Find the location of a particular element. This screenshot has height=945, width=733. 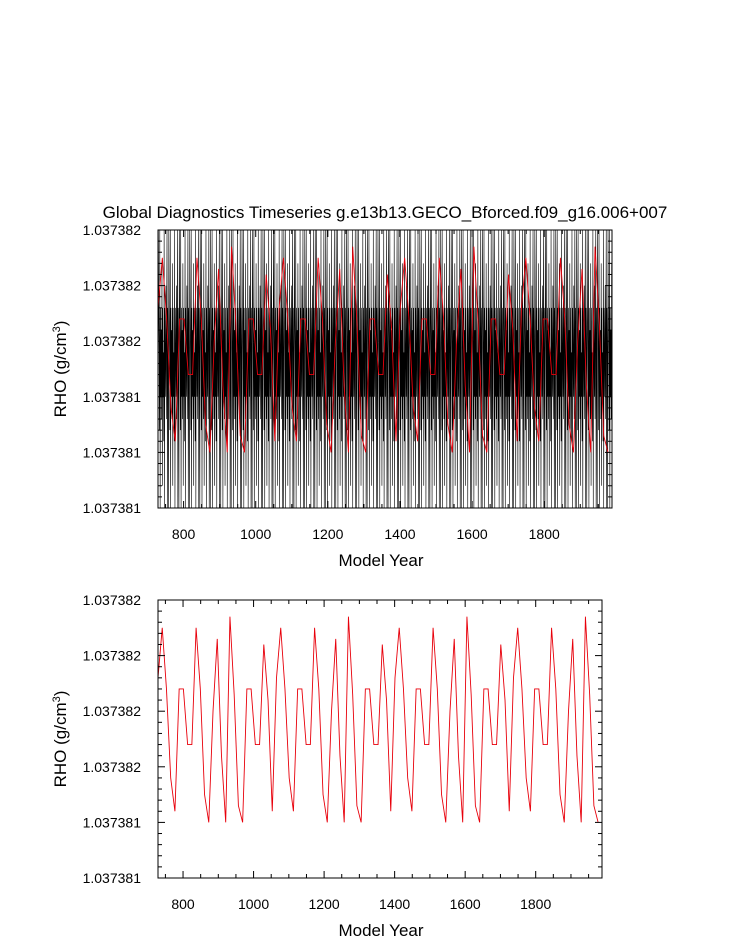

bottom-chart-x-tick-label: 1600 is located at coordinates (465, 904).